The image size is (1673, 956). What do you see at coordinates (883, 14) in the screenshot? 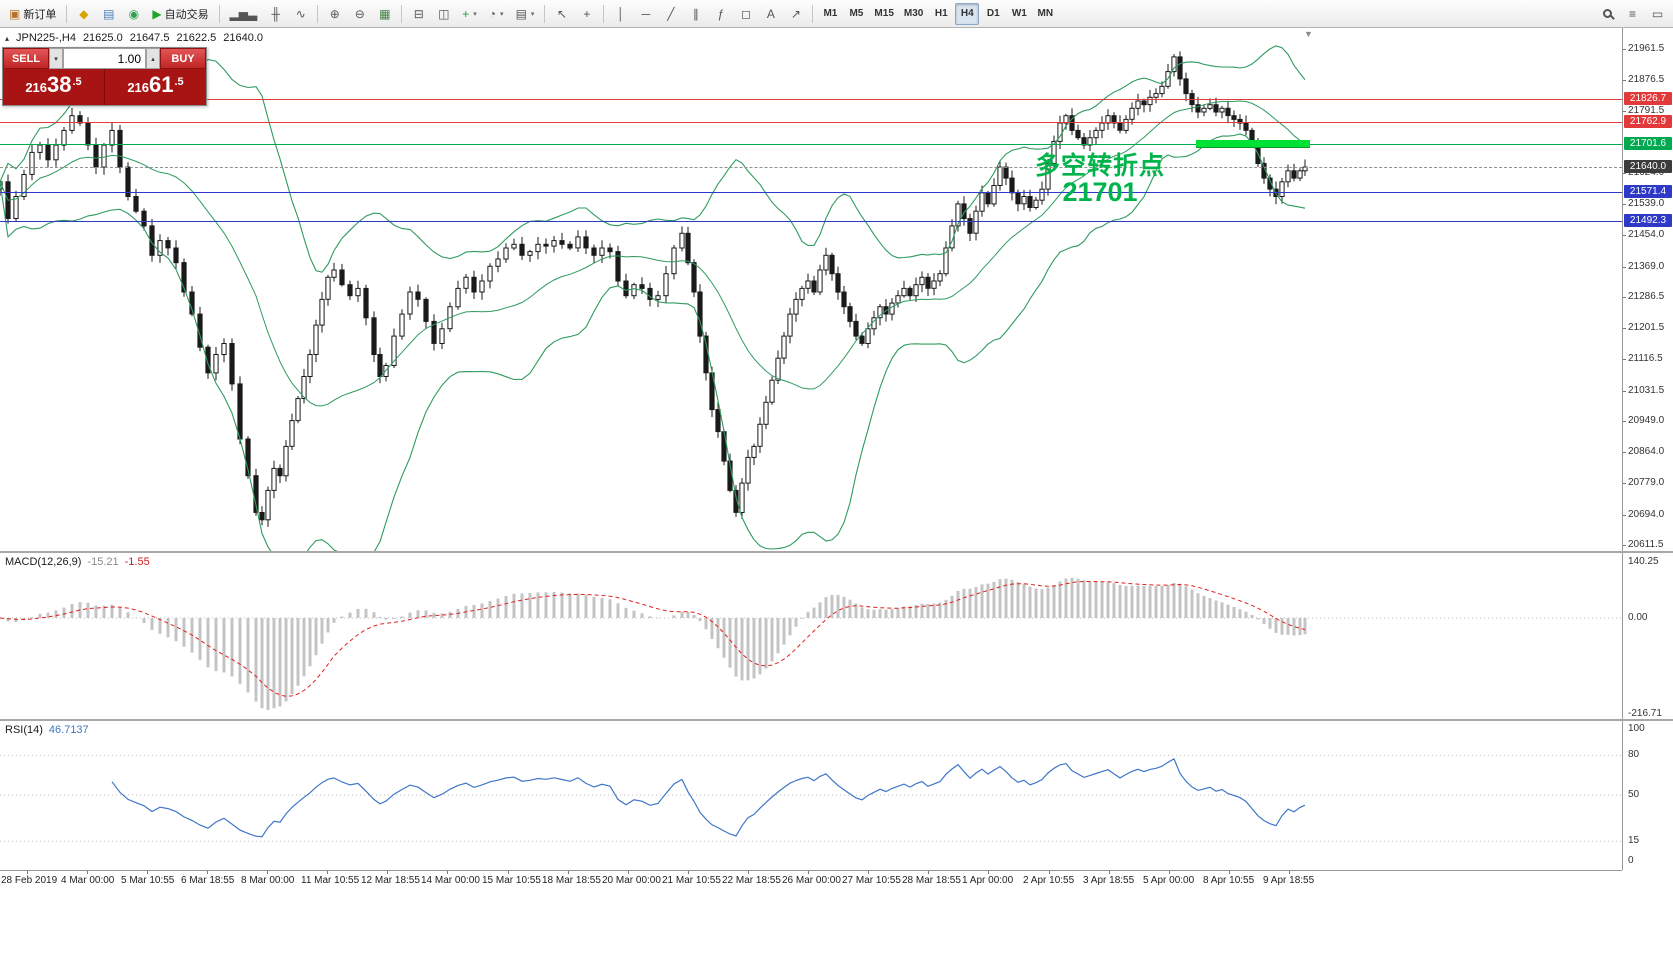
I see `tf-m15-button: M15` at bounding box center [883, 14].